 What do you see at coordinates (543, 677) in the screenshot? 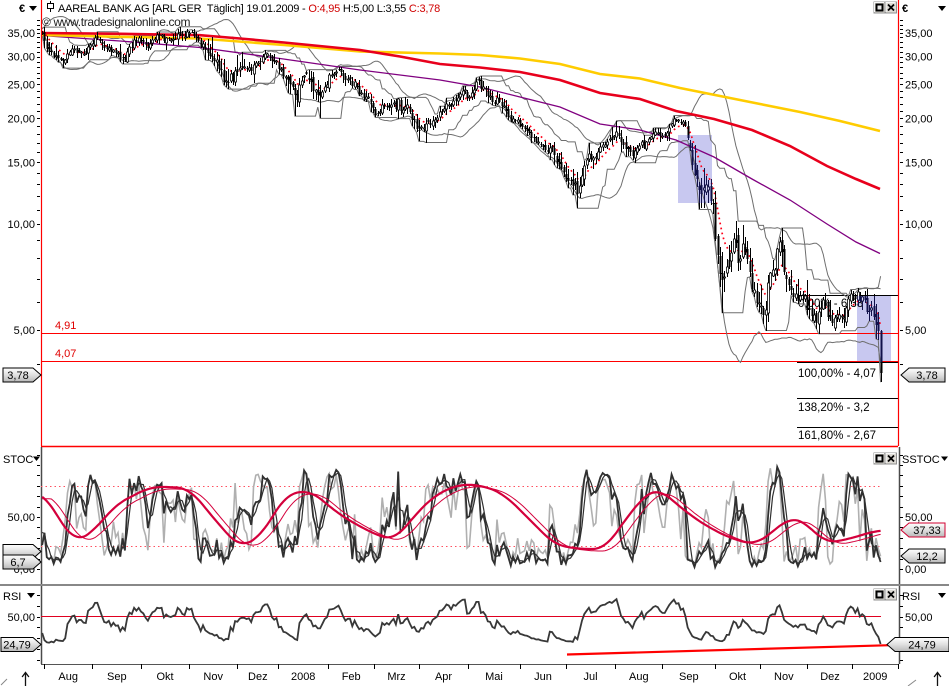
I see `svg-text: Jun` at bounding box center [543, 677].